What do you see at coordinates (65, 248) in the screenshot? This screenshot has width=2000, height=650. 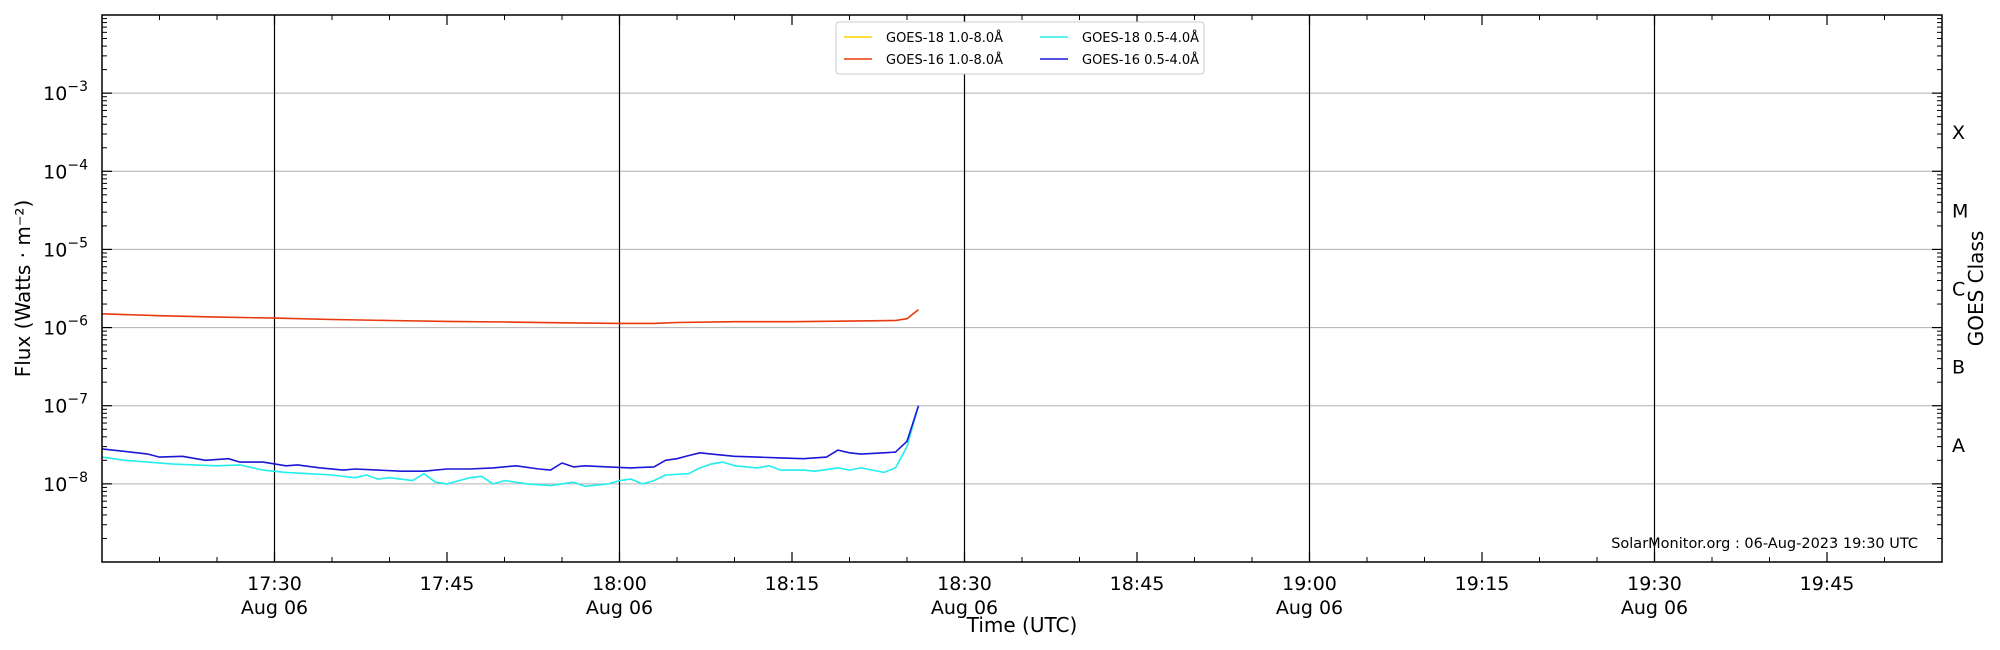 I see `y-tick-label: 10⁻⁵` at bounding box center [65, 248].